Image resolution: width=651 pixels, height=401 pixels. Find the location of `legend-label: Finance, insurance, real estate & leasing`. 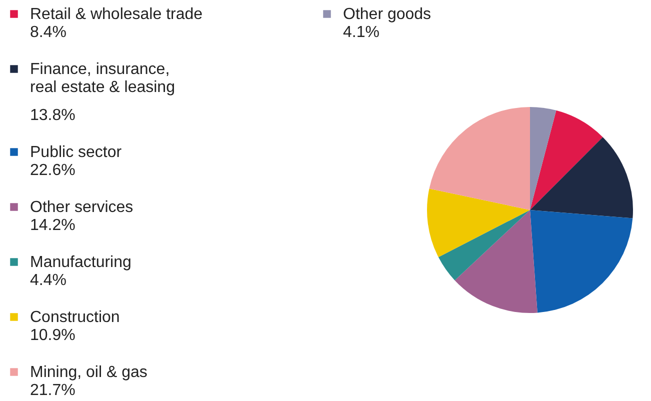

legend-label: Finance, insurance, real estate & leasing is located at coordinates (102, 78).